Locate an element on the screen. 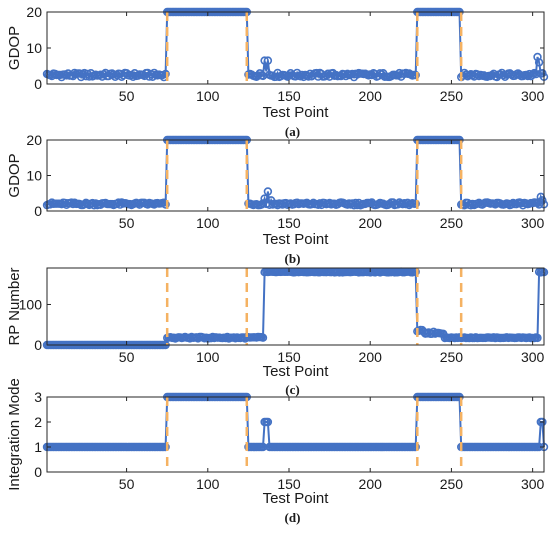 This screenshot has height=534, width=550. y-tick-label: 2 is located at coordinates (38, 422).